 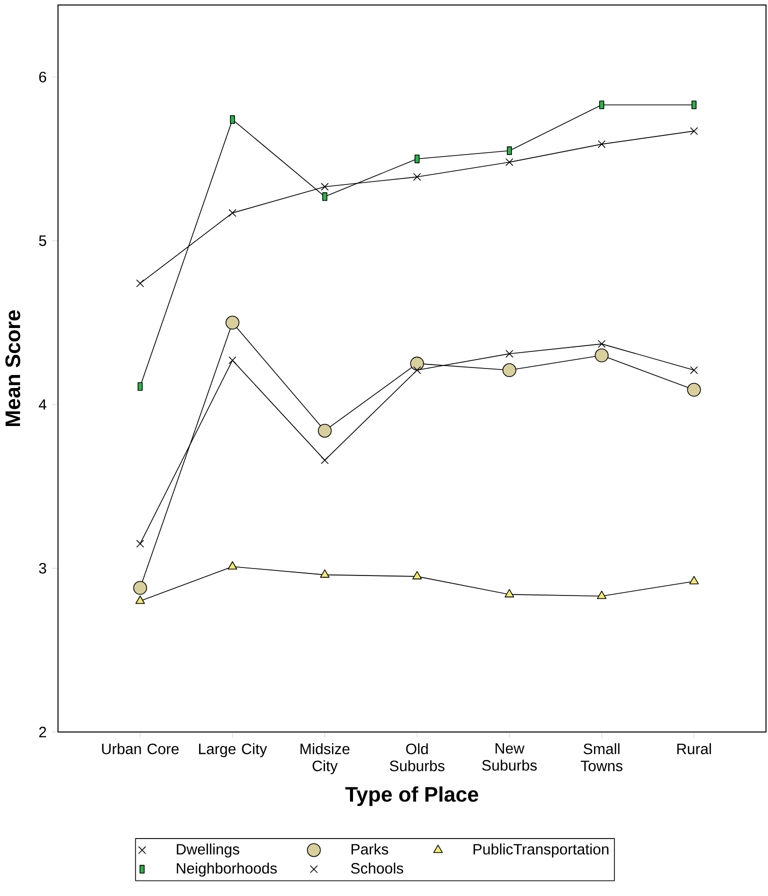 I want to click on x-tick-label: Urban Core, so click(x=140, y=748).